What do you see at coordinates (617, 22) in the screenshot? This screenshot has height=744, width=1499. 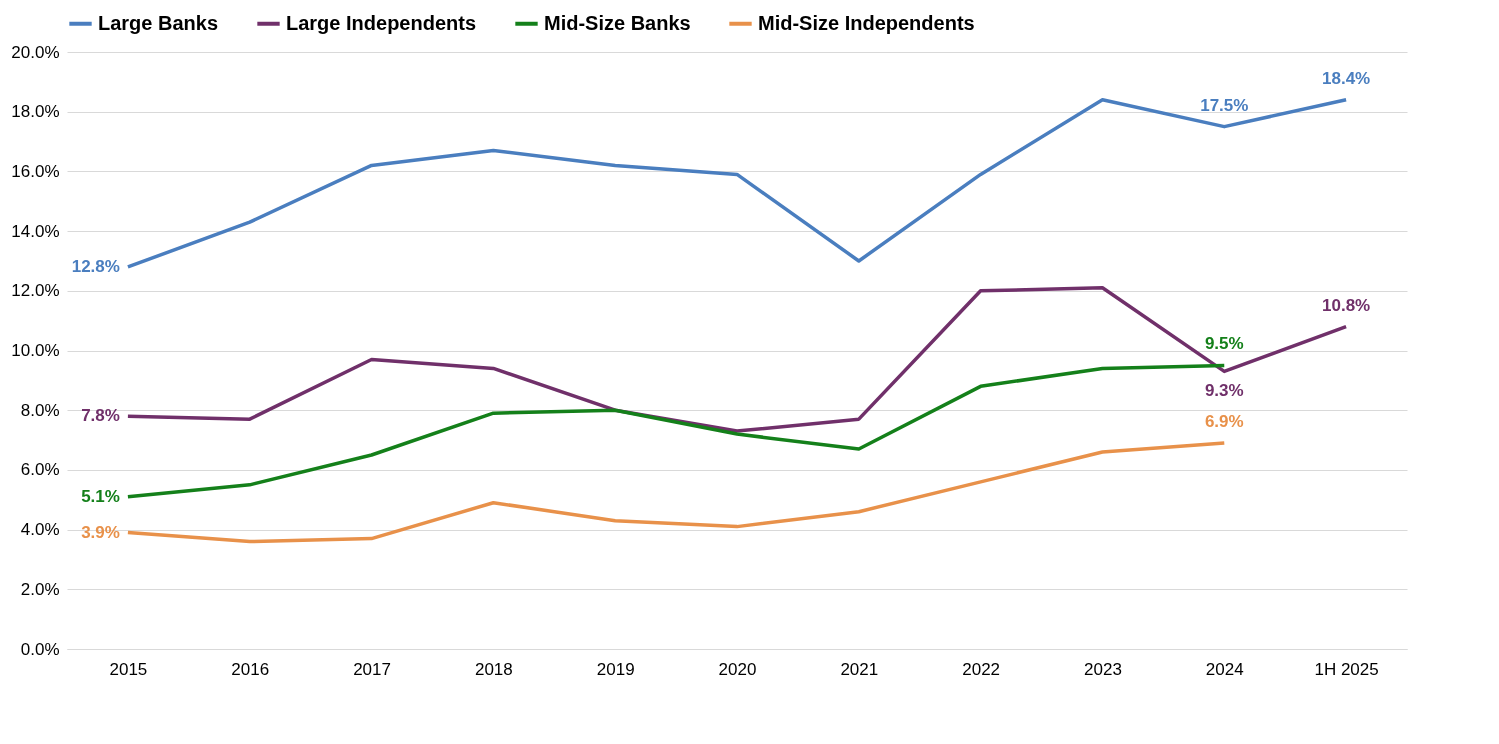 I see `legend-label: Mid-Size Banks` at bounding box center [617, 22].